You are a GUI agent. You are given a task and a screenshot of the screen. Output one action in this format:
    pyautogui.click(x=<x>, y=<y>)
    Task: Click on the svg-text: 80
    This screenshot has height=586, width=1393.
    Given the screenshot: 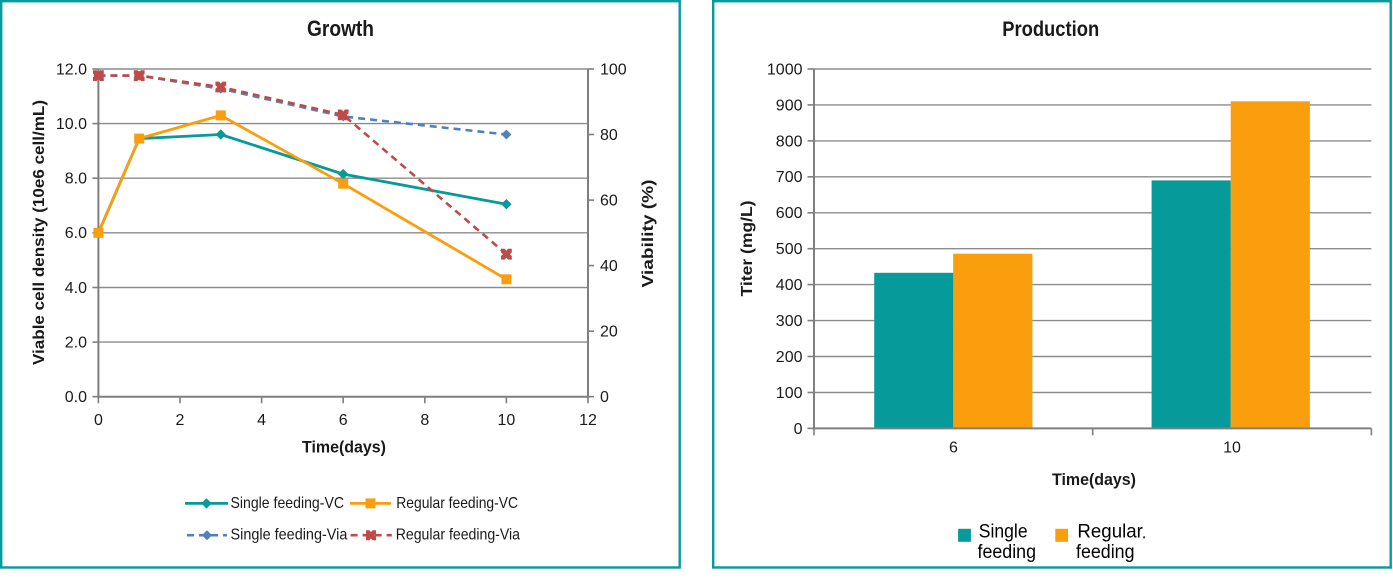 What is the action you would take?
    pyautogui.click(x=609, y=135)
    